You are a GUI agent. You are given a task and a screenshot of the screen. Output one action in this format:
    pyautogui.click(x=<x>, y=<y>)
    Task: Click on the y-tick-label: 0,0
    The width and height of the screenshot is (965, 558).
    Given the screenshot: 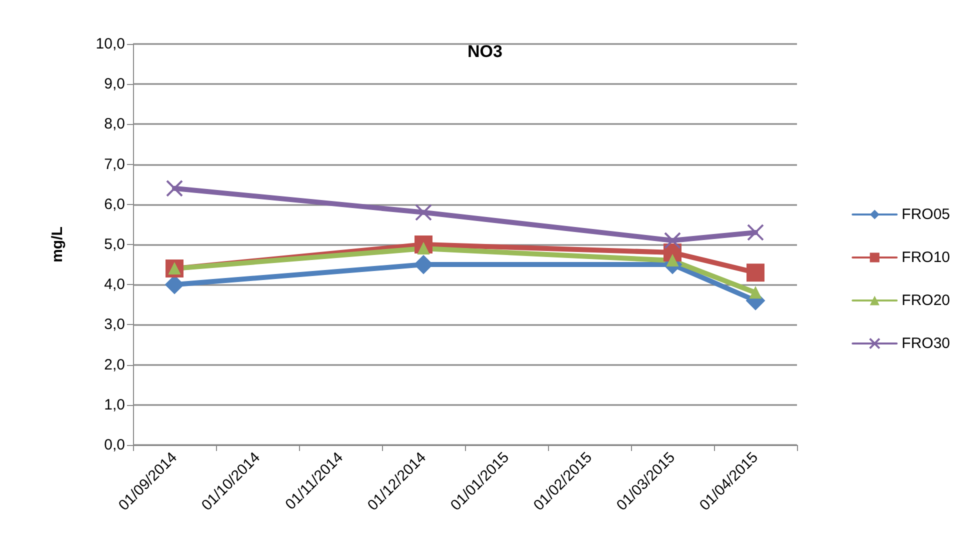 What is the action you would take?
    pyautogui.click(x=114, y=445)
    